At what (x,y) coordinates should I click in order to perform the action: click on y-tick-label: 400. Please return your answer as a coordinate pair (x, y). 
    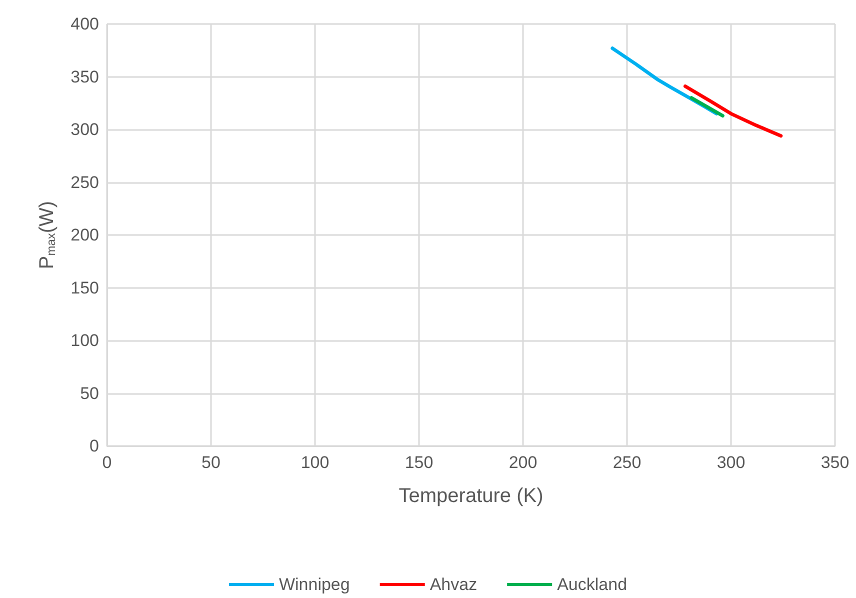
    Looking at the image, I should click on (84, 24).